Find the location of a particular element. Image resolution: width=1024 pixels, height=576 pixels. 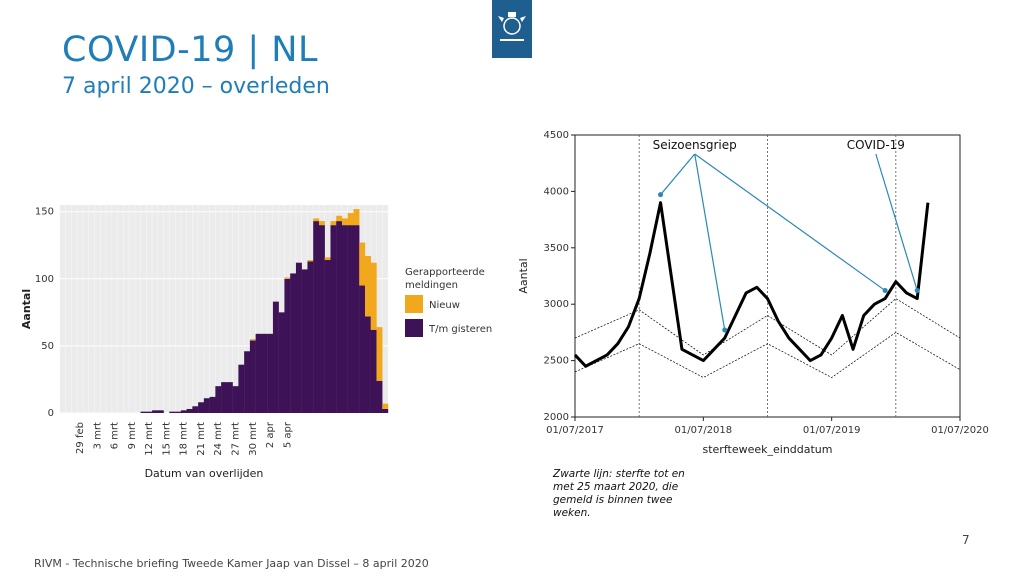

x-tick-label: 5 apr is located at coordinates (287, 434).